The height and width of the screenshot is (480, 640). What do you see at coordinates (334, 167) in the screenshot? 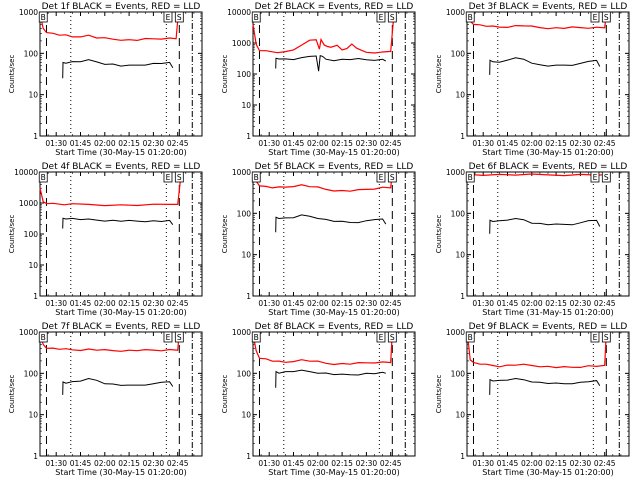
I see `chart-title: Det 5f BLACK = Events, RED = LLD` at bounding box center [334, 167].